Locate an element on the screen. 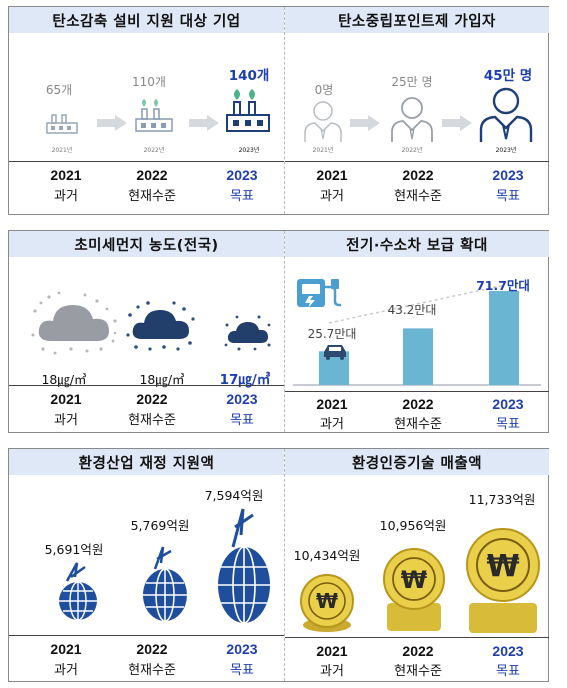  panel-cert-title: 환경인증기술 매출액 is located at coordinates (417, 462).